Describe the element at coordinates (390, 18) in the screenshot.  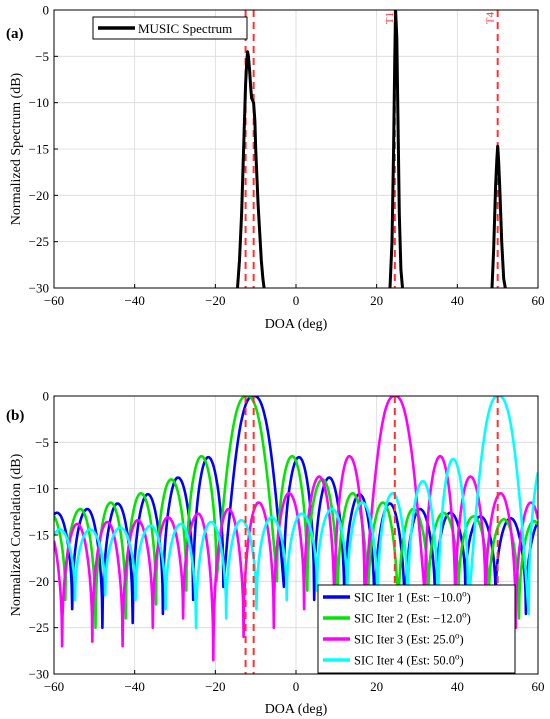
I see `target-label: T1` at that location.